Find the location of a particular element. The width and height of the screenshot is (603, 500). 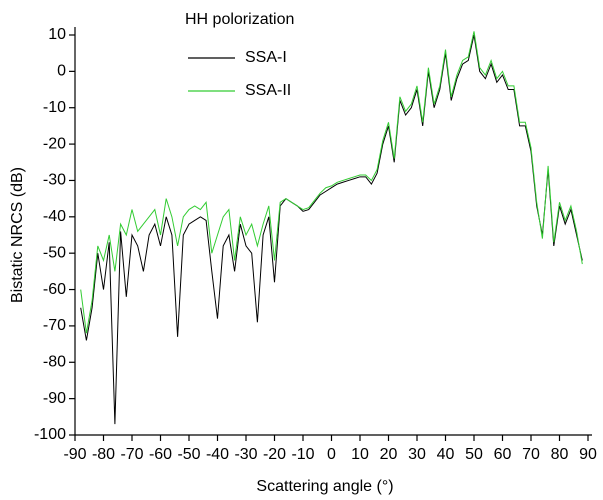

y-tick-label: -60 is located at coordinates (54, 289).